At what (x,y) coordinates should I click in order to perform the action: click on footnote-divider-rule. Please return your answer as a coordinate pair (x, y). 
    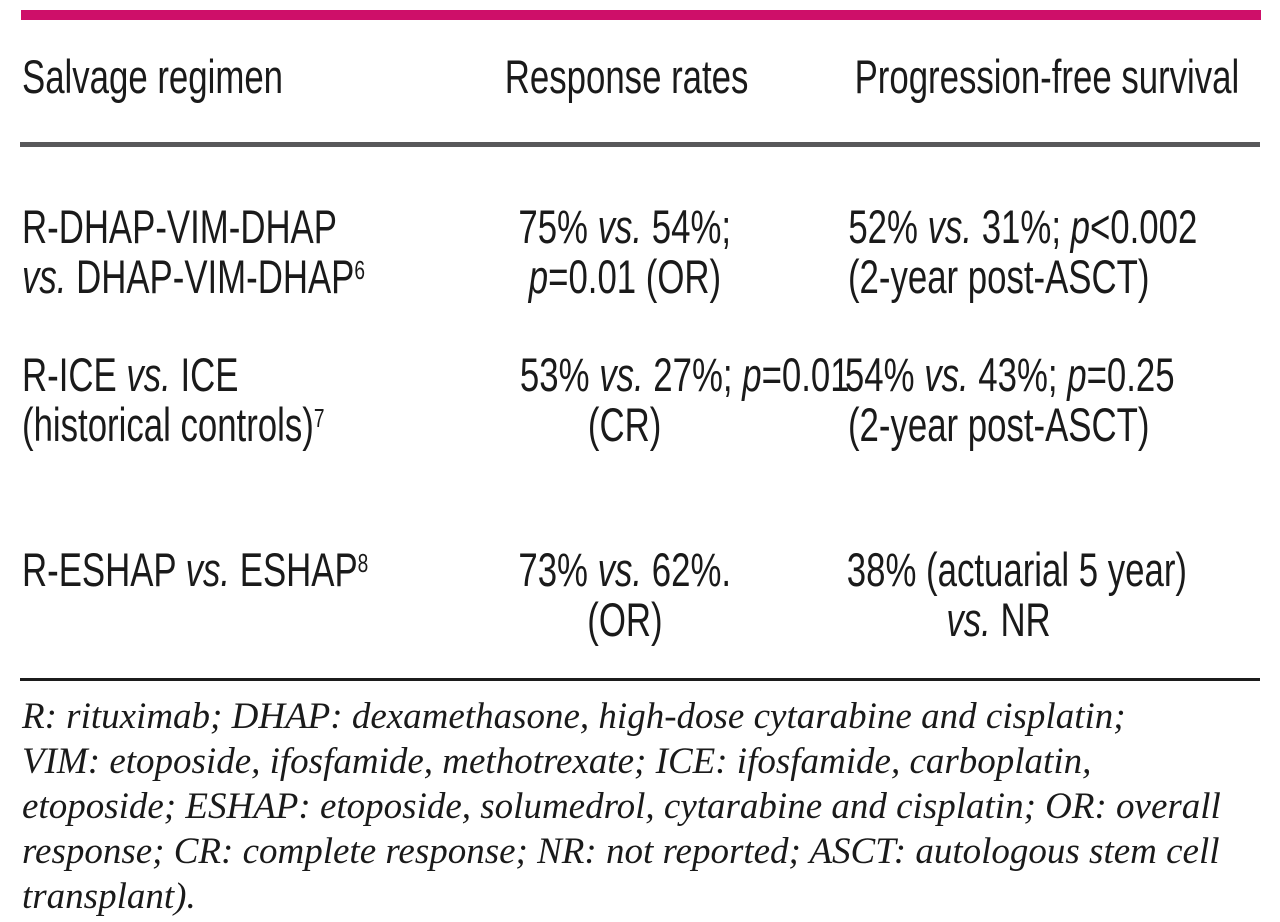
    Looking at the image, I should click on (640, 679).